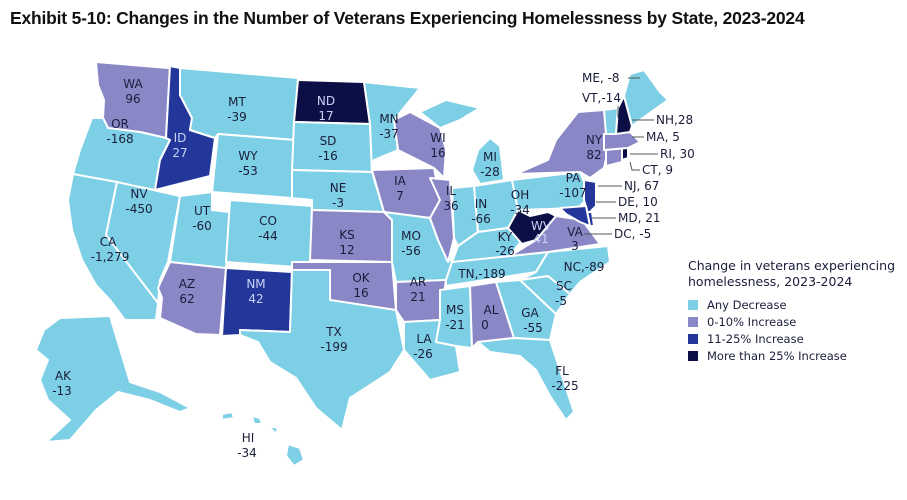  What do you see at coordinates (455, 325) in the screenshot?
I see `label-MS-value: -21` at bounding box center [455, 325].